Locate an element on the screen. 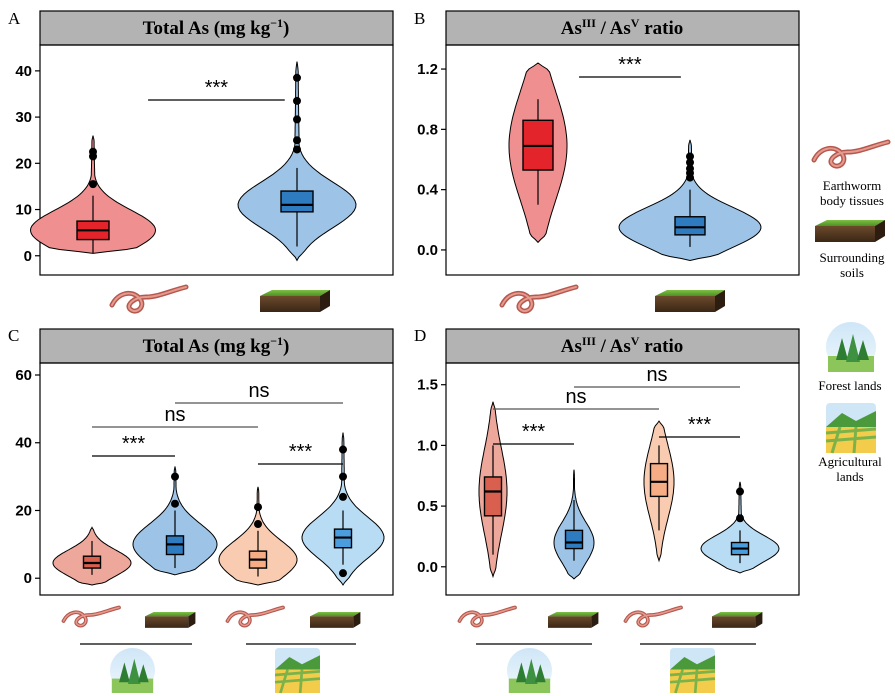  panel-label-a: A is located at coordinates (14, 18).